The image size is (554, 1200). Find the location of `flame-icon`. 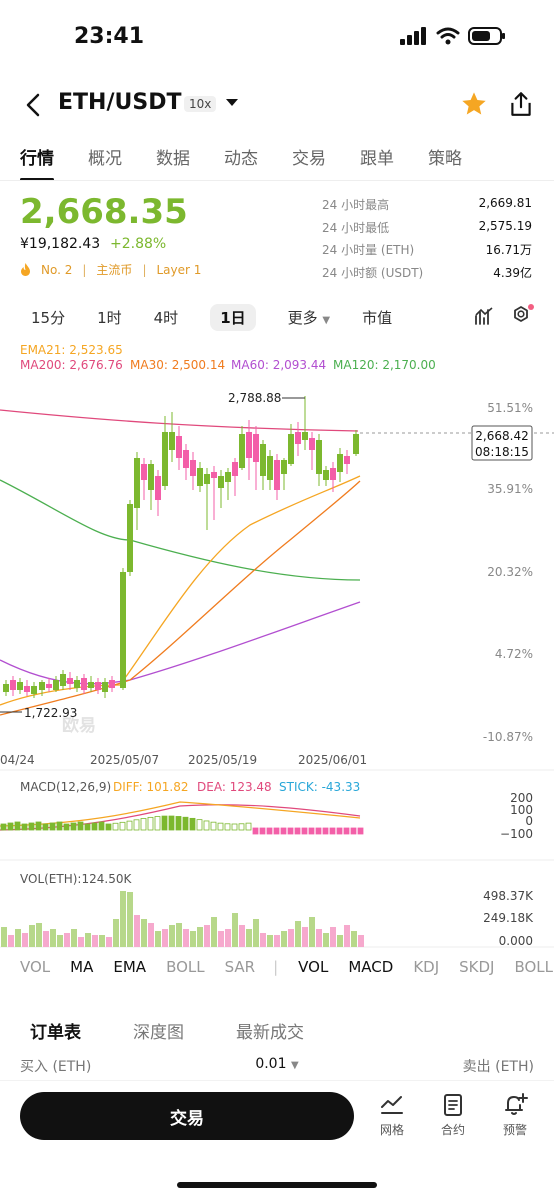

flame-icon is located at coordinates (25, 269).